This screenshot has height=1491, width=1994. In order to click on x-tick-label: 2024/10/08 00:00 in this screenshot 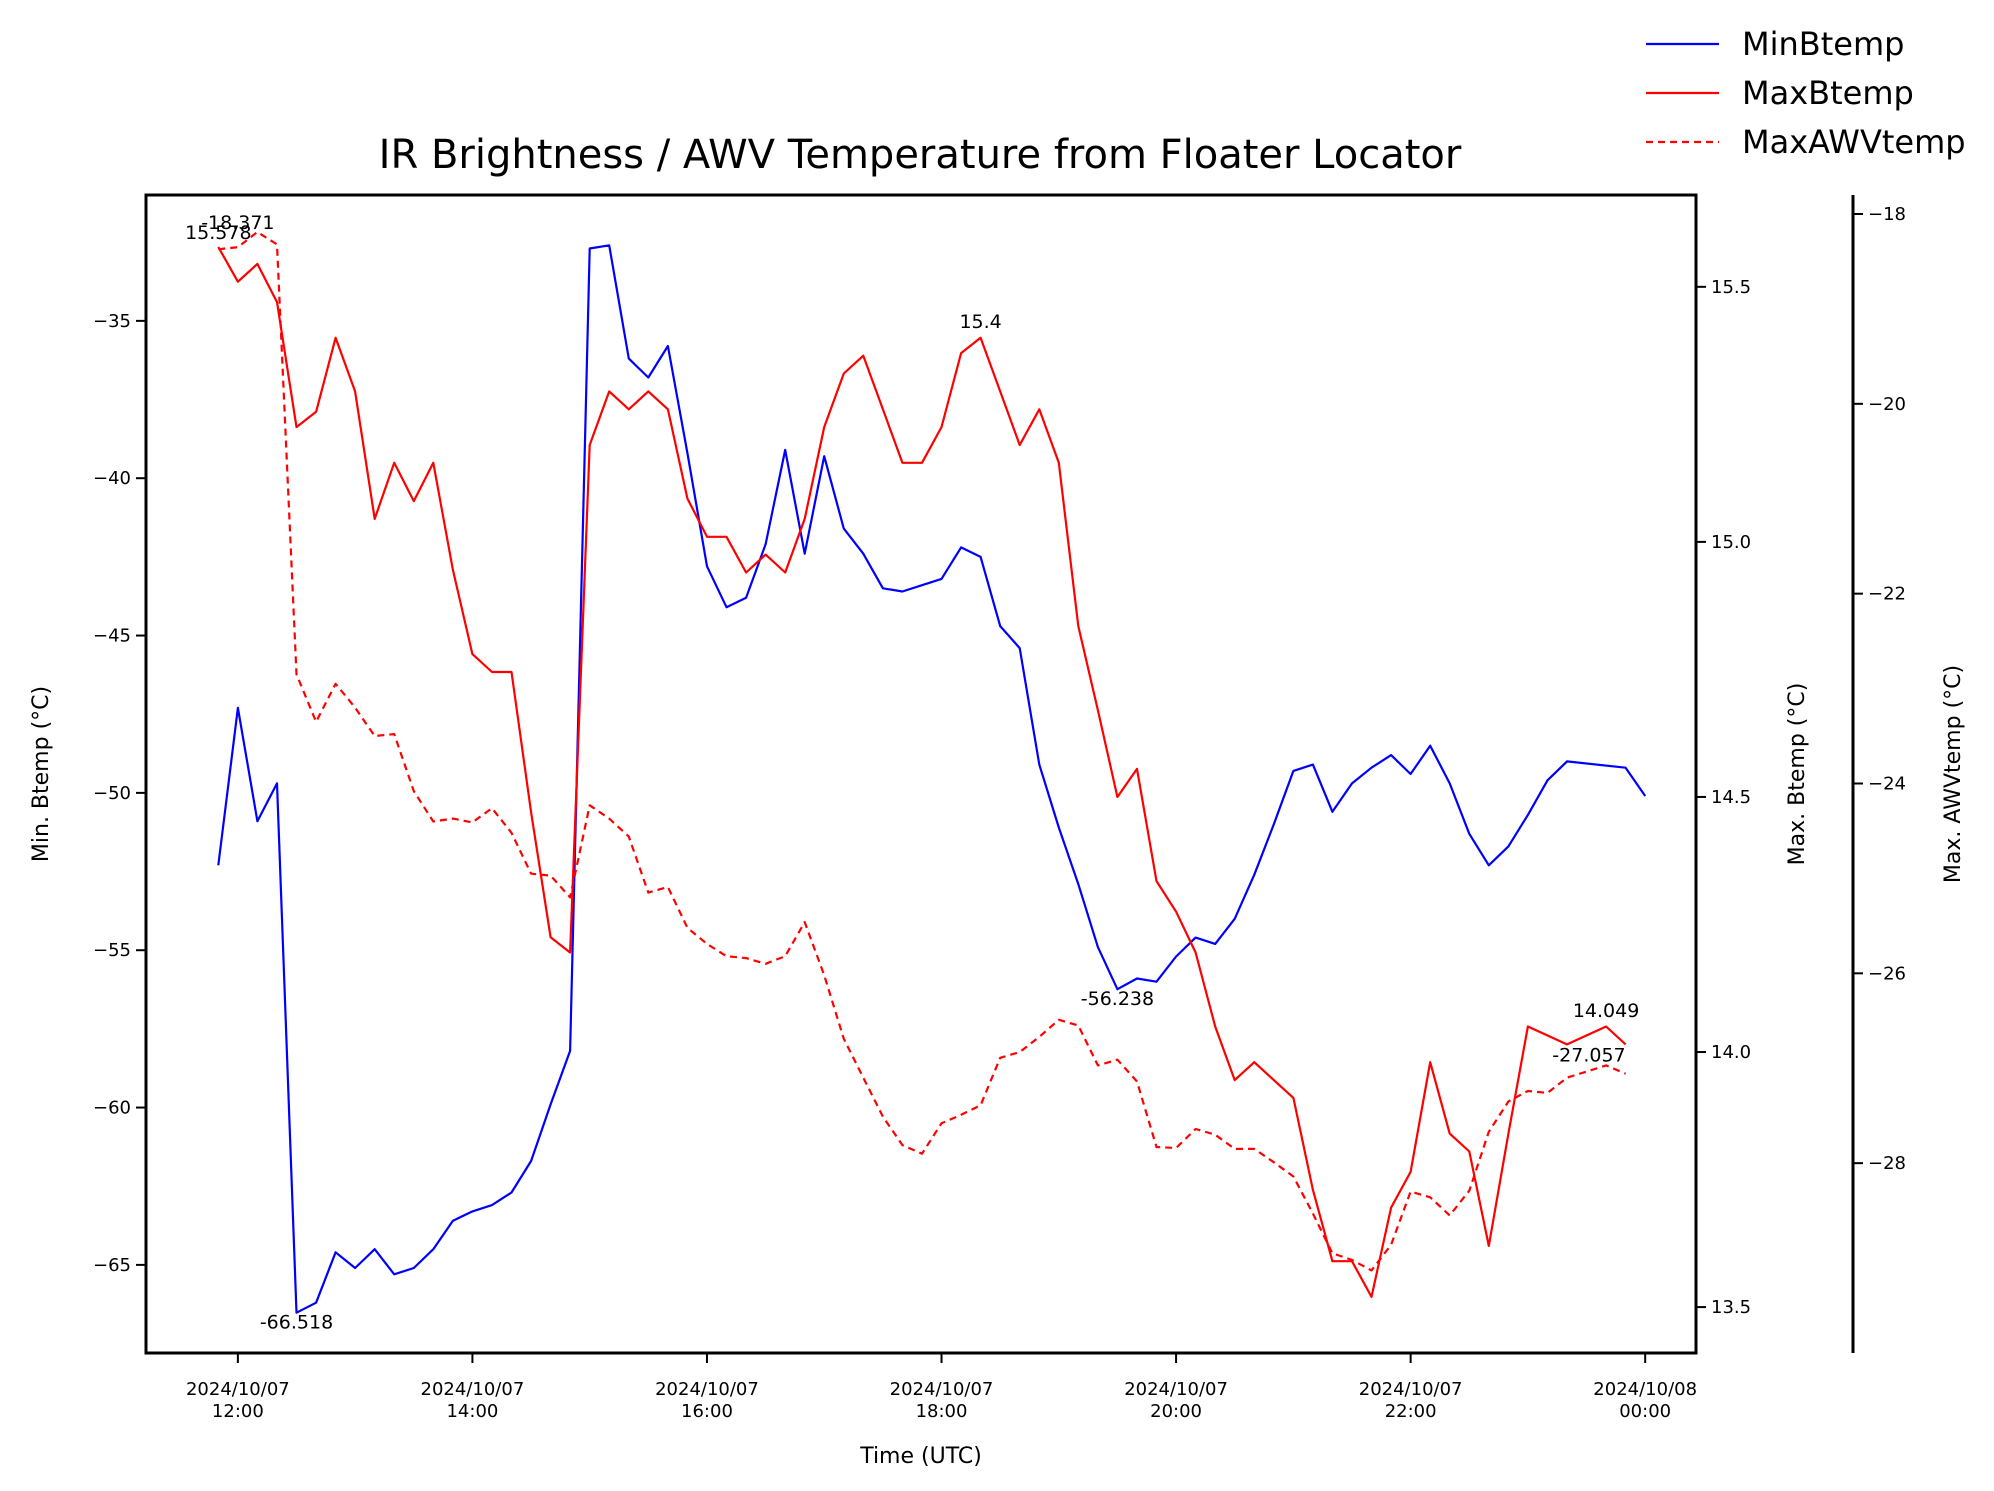, I will do `click(1645, 1400)`.